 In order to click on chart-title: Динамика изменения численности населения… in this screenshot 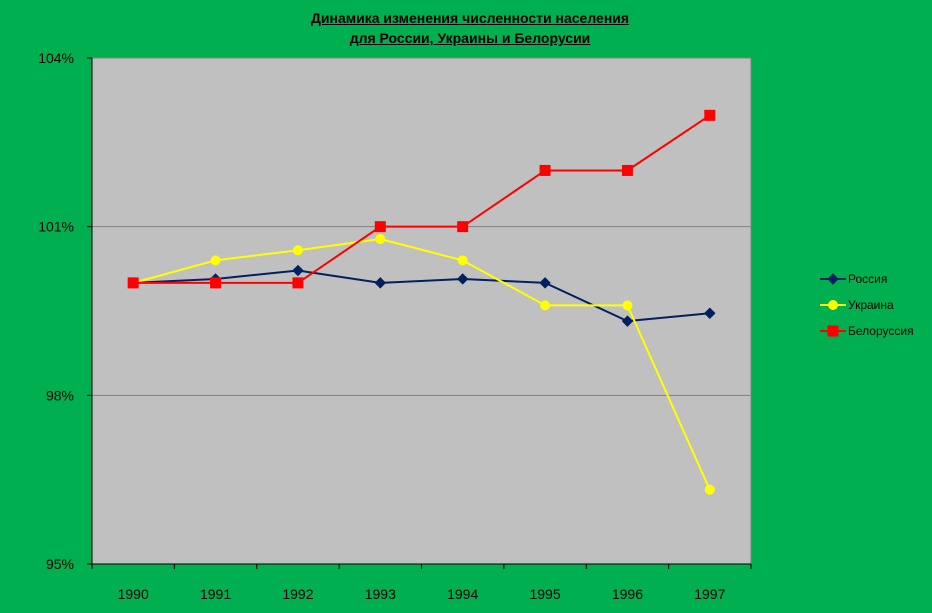, I will do `click(470, 28)`.